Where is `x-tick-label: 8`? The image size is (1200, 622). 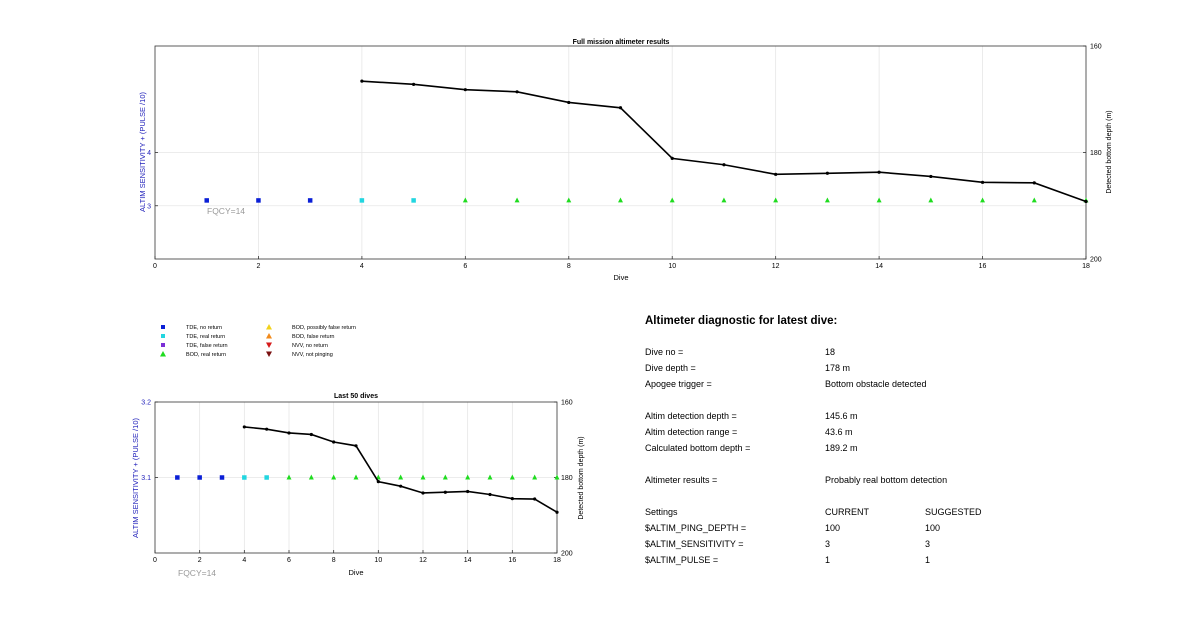
x-tick-label: 8 is located at coordinates (334, 560).